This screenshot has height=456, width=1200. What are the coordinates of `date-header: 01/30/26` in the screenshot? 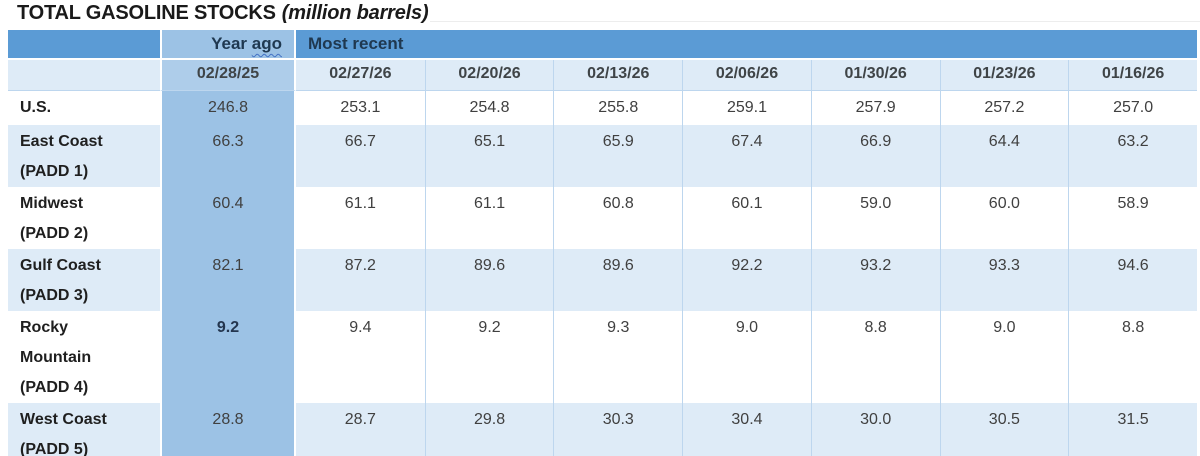 It's located at (875, 75).